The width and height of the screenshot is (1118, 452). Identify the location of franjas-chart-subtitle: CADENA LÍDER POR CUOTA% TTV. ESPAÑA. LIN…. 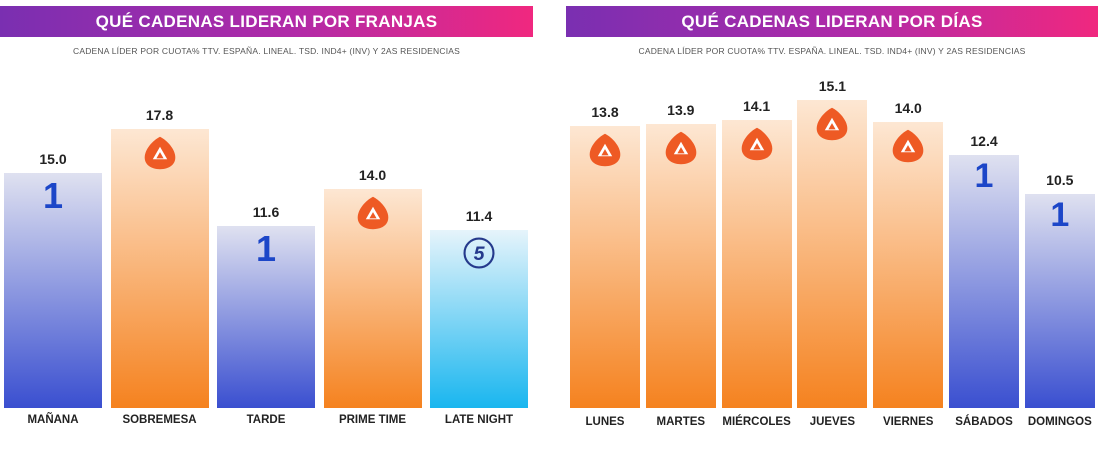
(266, 51).